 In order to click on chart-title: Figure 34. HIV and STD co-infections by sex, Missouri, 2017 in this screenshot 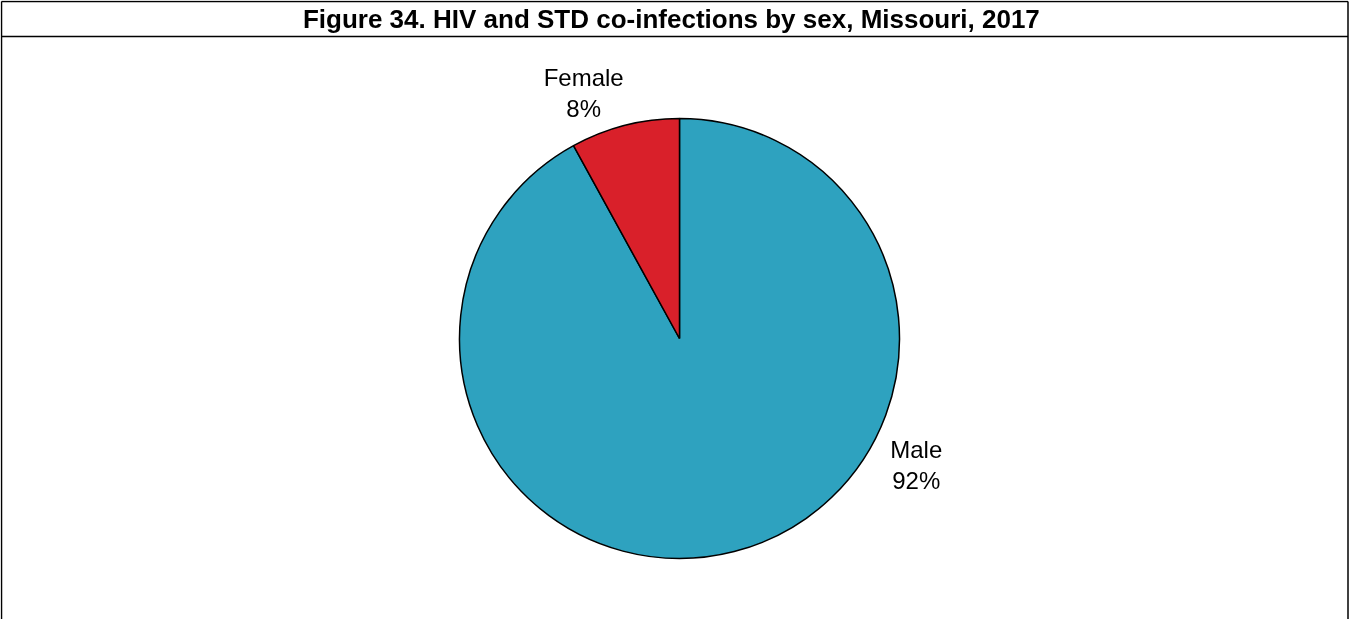, I will do `click(671, 18)`.